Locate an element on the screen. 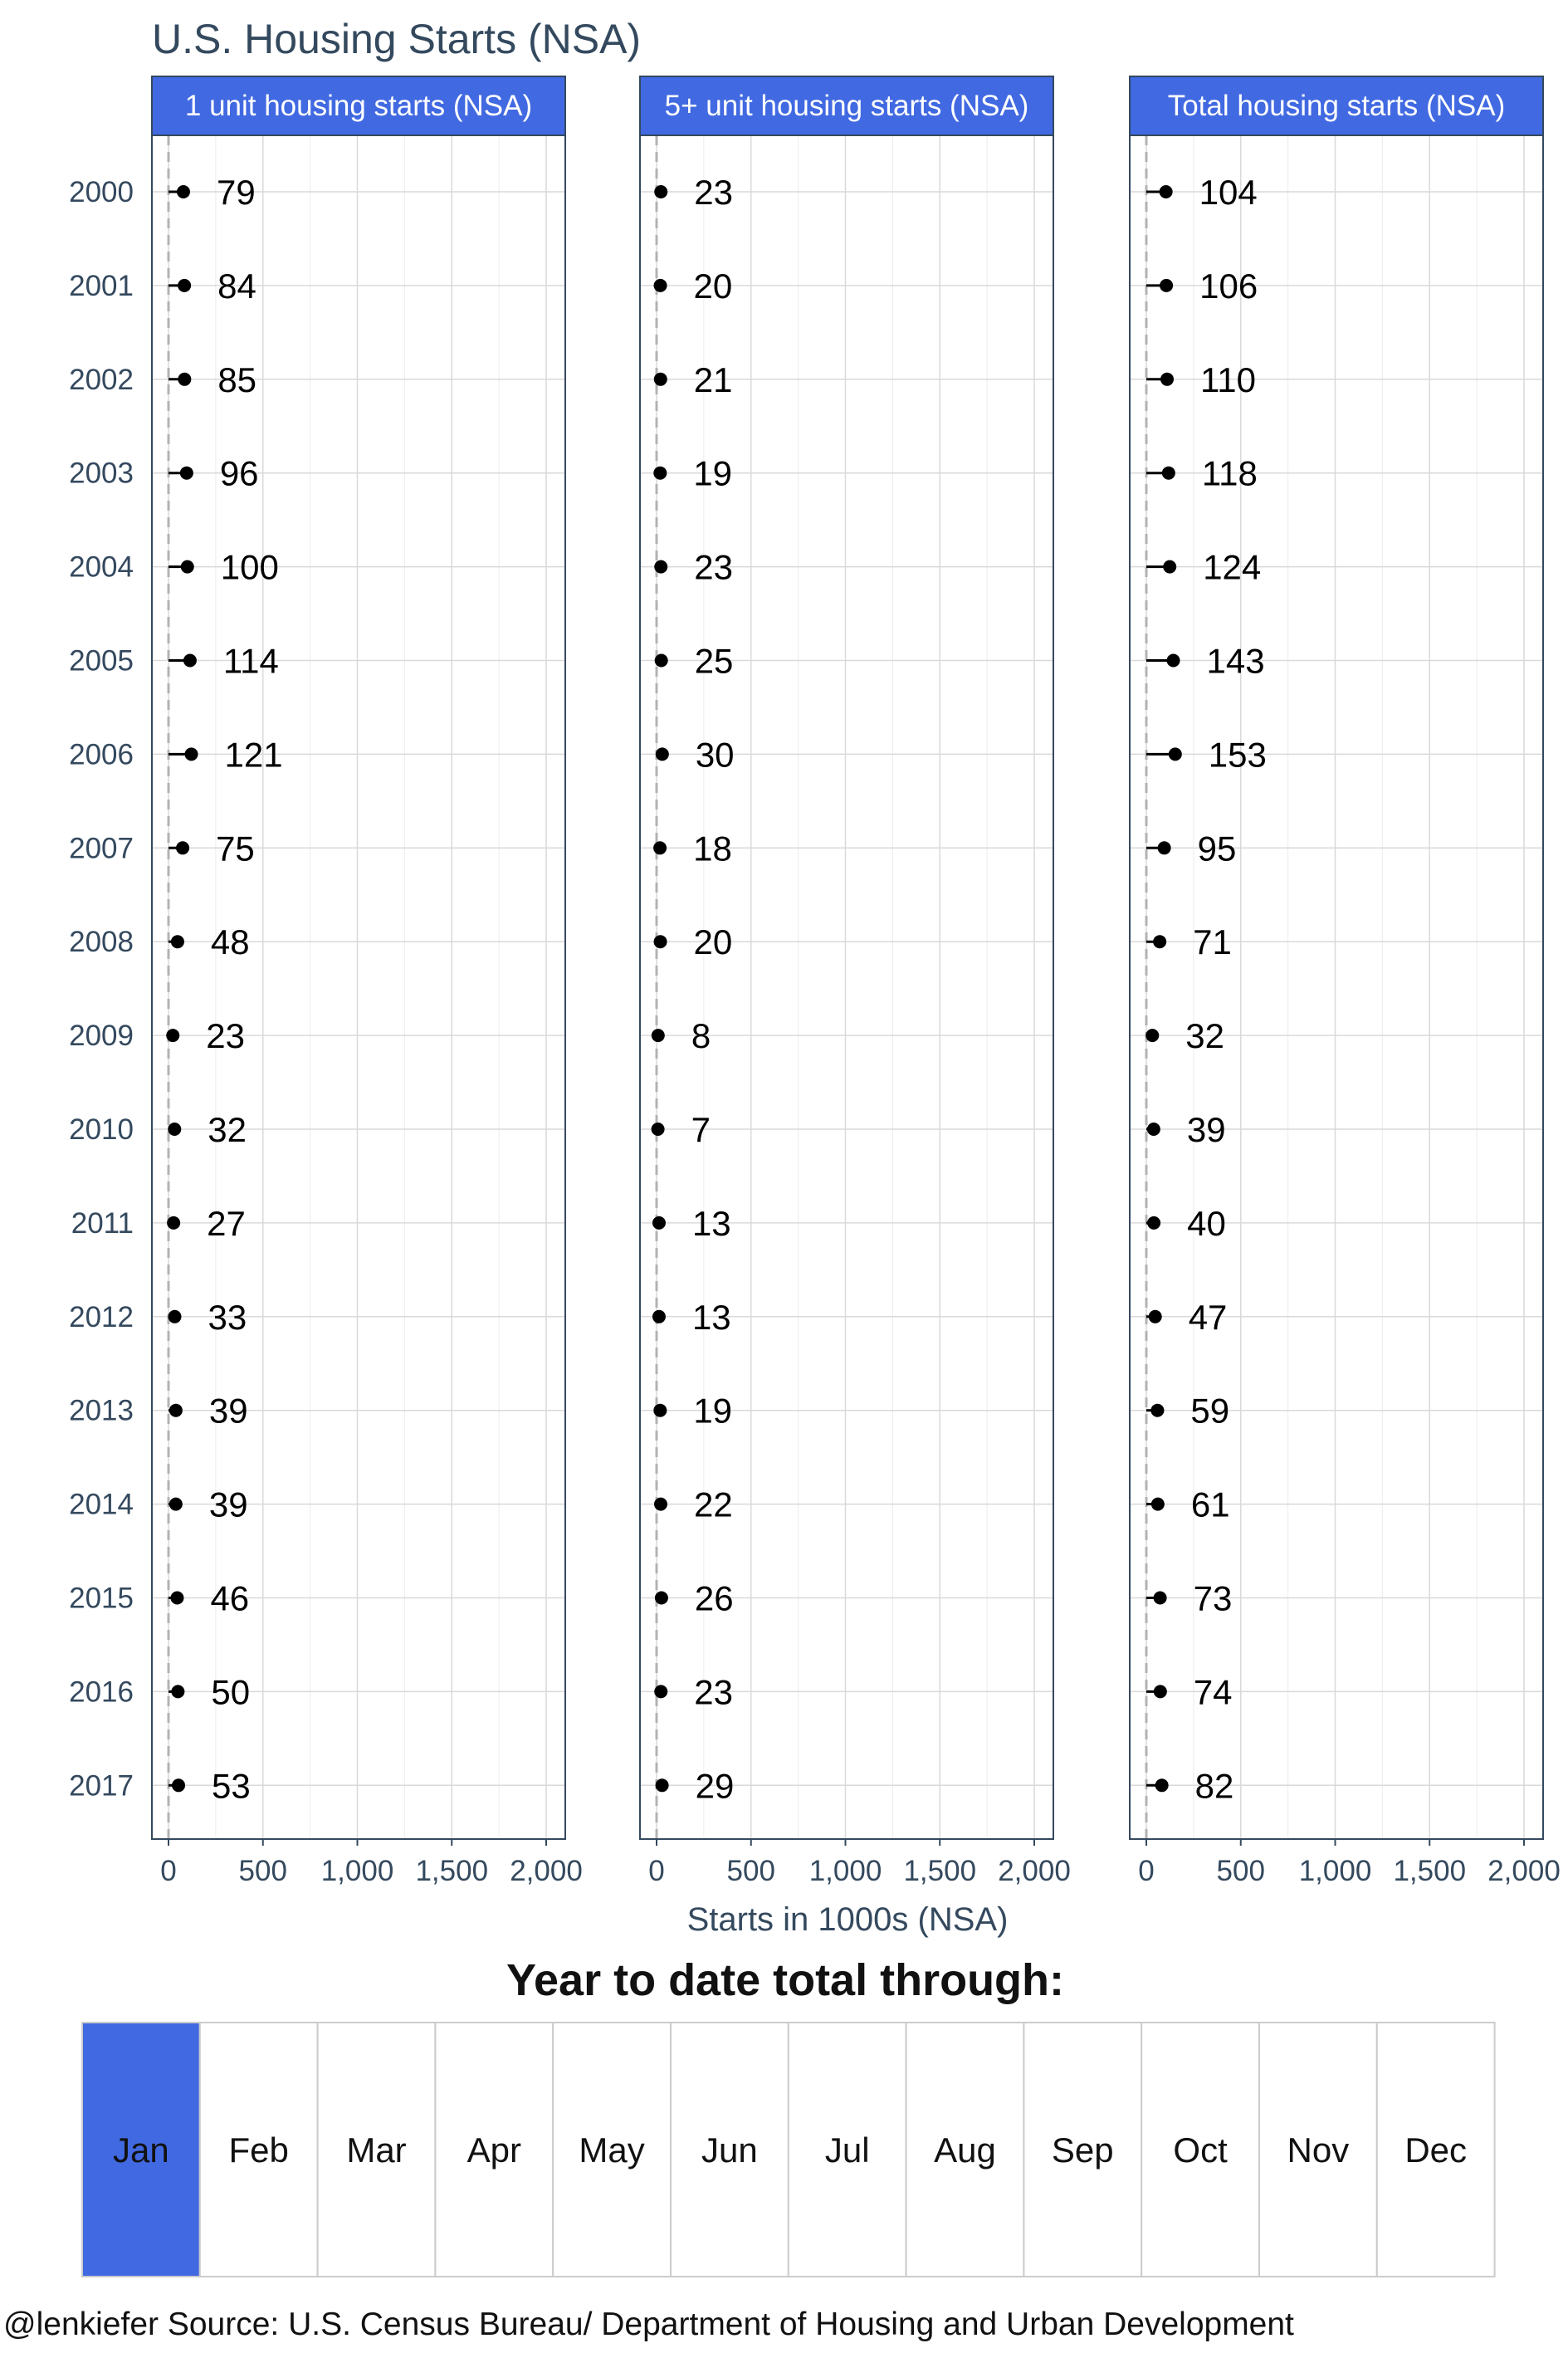  data-label: 21 is located at coordinates (714, 379).